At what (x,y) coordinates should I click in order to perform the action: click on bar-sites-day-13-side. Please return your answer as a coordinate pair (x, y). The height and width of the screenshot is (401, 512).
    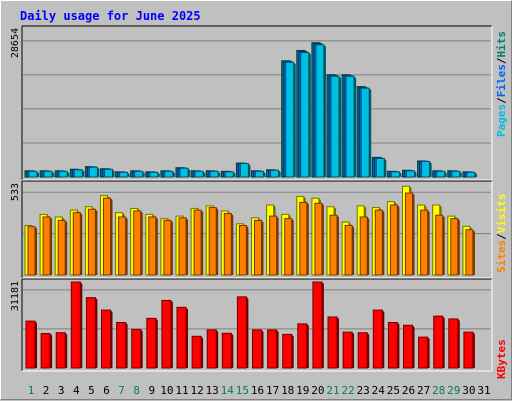
    Looking at the image, I should click on (217, 241).